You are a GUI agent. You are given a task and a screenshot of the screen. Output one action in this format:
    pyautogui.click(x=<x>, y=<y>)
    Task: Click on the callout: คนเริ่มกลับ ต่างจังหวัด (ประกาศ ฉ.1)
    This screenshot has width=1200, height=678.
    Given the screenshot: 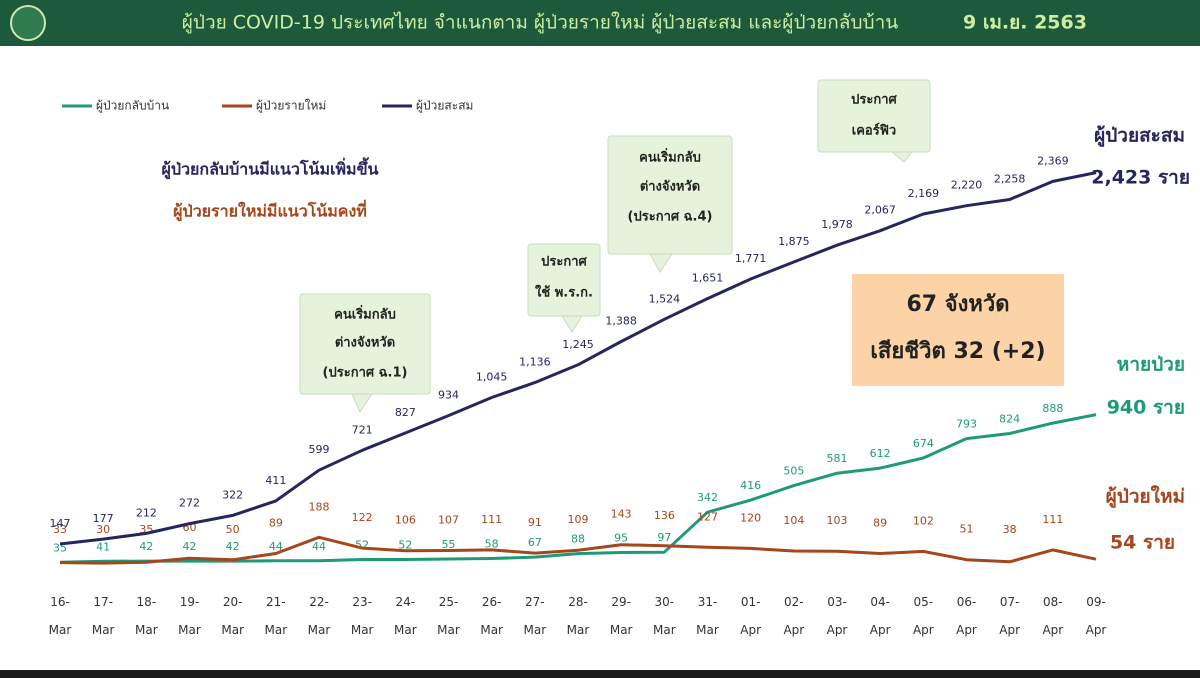 What is the action you would take?
    pyautogui.click(x=365, y=353)
    